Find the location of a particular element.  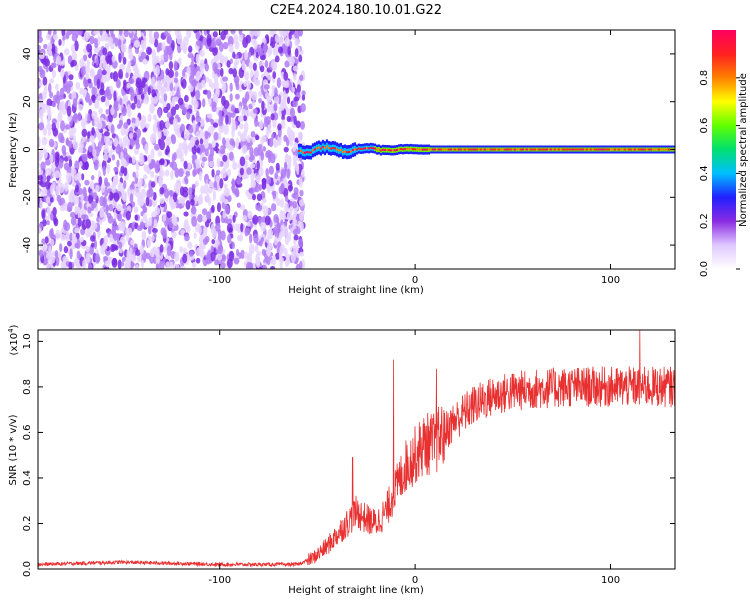

colorbar-tick-label: 0.4 is located at coordinates (704, 173).